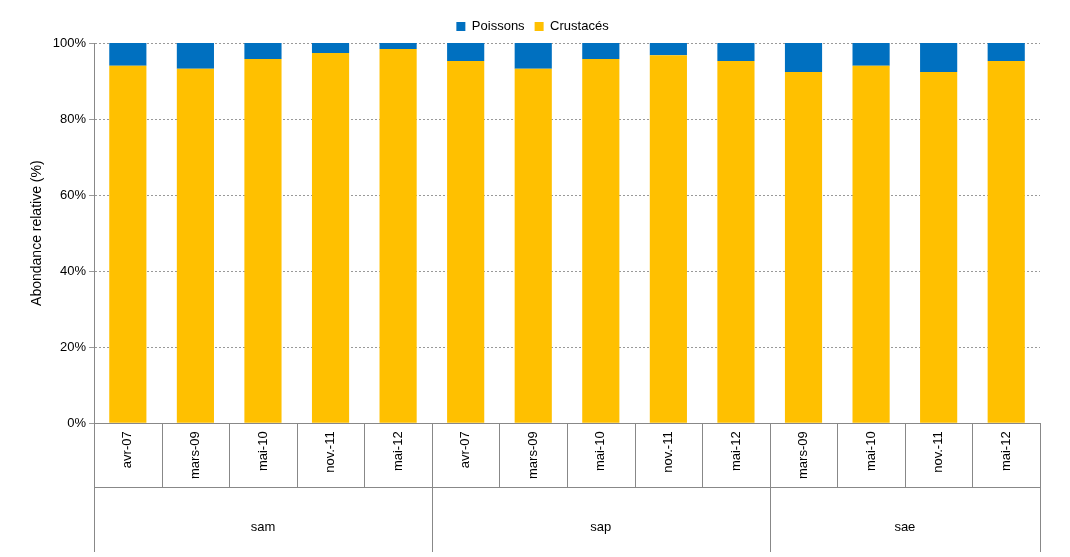 The width and height of the screenshot is (1070, 557). Describe the element at coordinates (77, 422) in the screenshot. I see `y-tick-label: 0%` at that location.